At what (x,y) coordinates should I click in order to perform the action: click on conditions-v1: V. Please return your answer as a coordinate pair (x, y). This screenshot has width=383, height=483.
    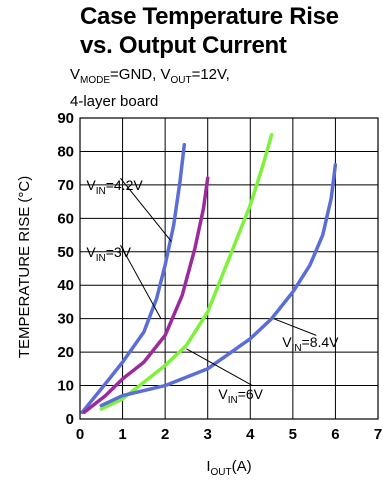
    Looking at the image, I should click on (75, 74).